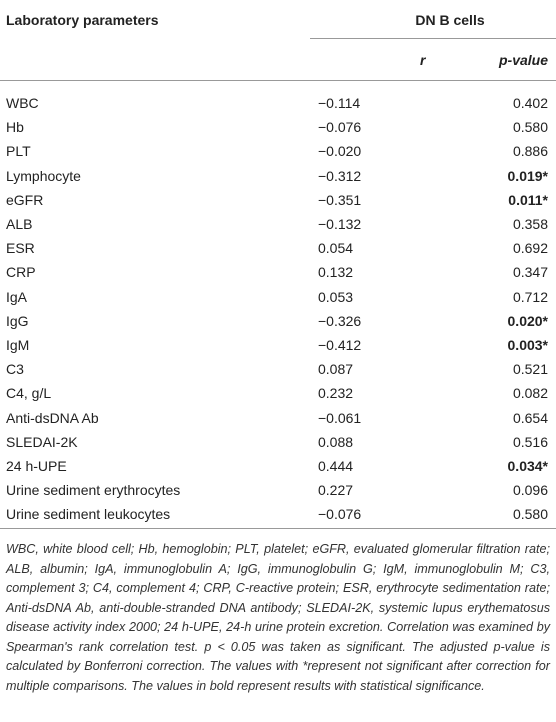 This screenshot has width=556, height=722. I want to click on row-name: PLT, so click(18, 151).